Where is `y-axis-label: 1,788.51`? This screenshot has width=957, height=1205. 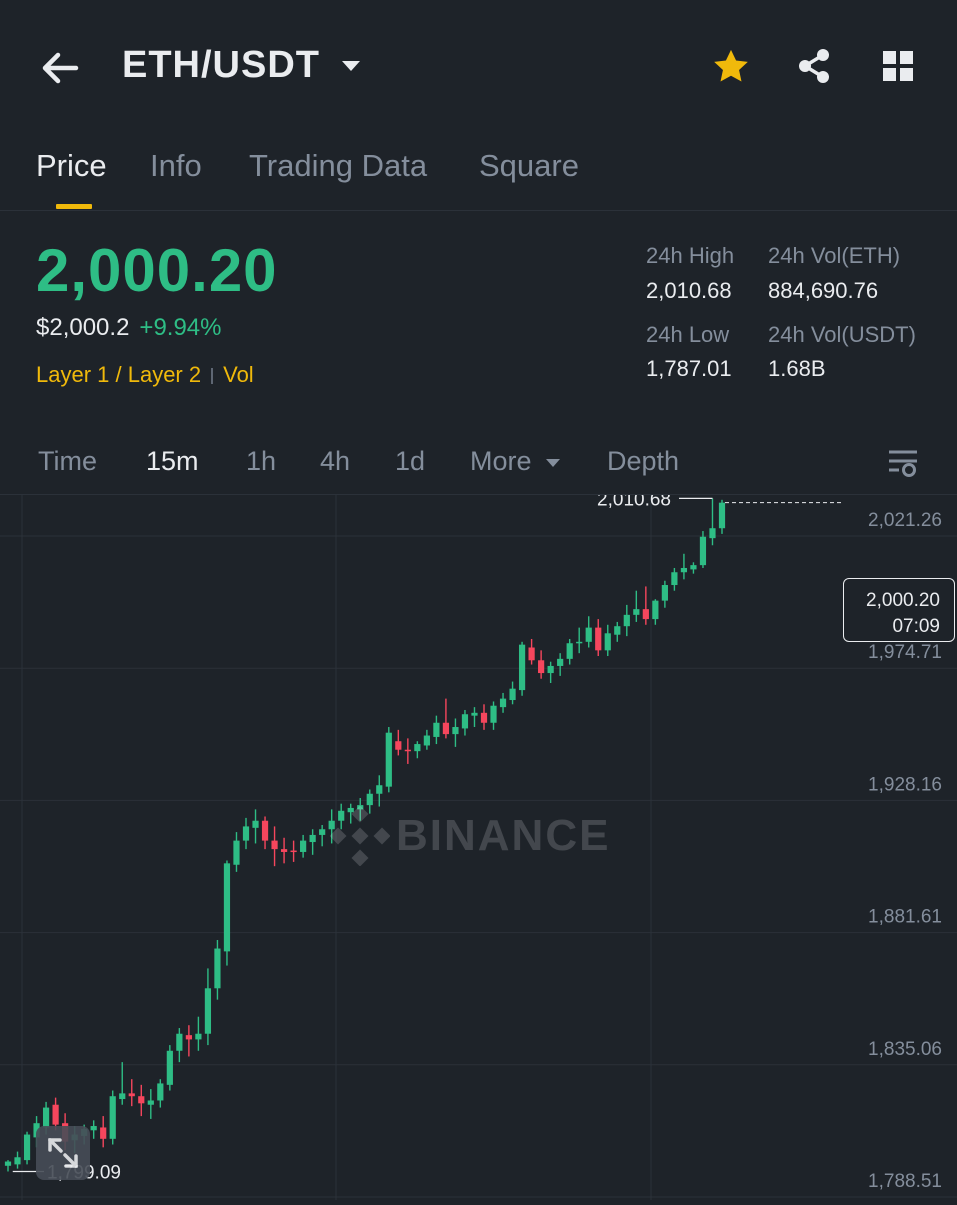 y-axis-label: 1,788.51 is located at coordinates (905, 1181).